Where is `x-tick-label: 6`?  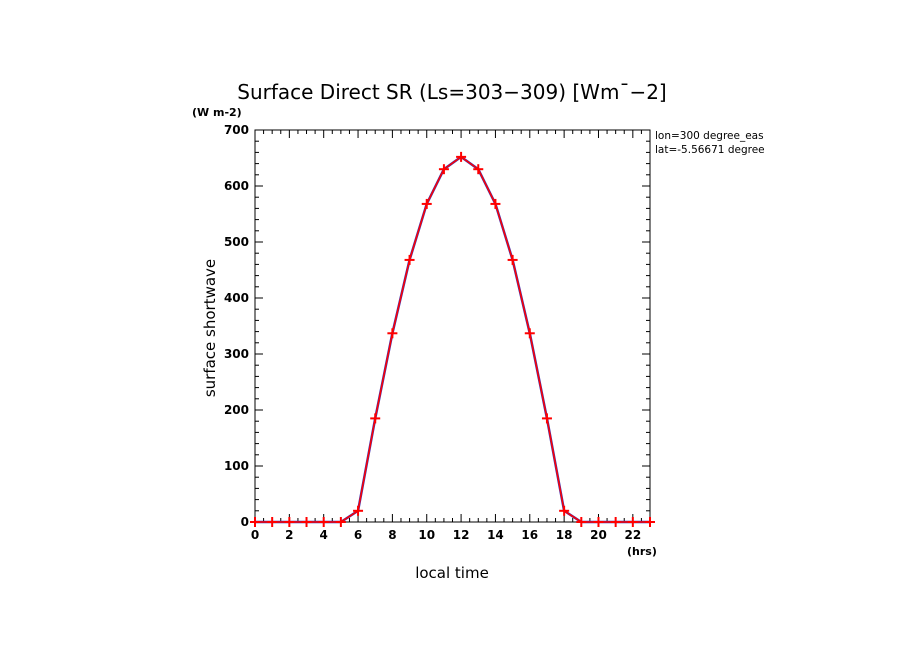 x-tick-label: 6 is located at coordinates (358, 535).